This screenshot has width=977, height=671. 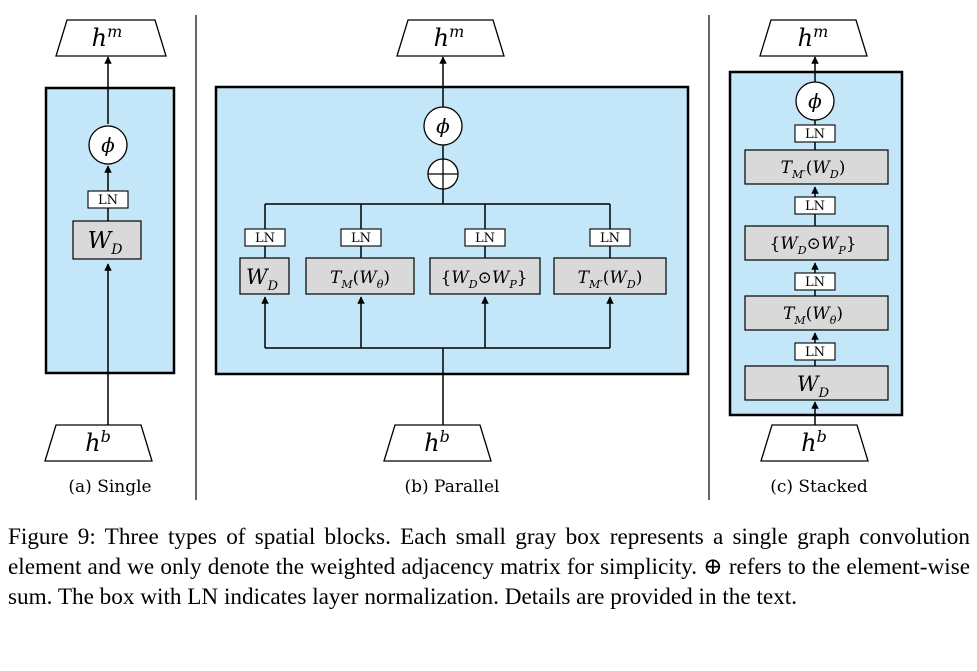 I want to click on single-activation-label: ϕ, so click(x=108, y=145).